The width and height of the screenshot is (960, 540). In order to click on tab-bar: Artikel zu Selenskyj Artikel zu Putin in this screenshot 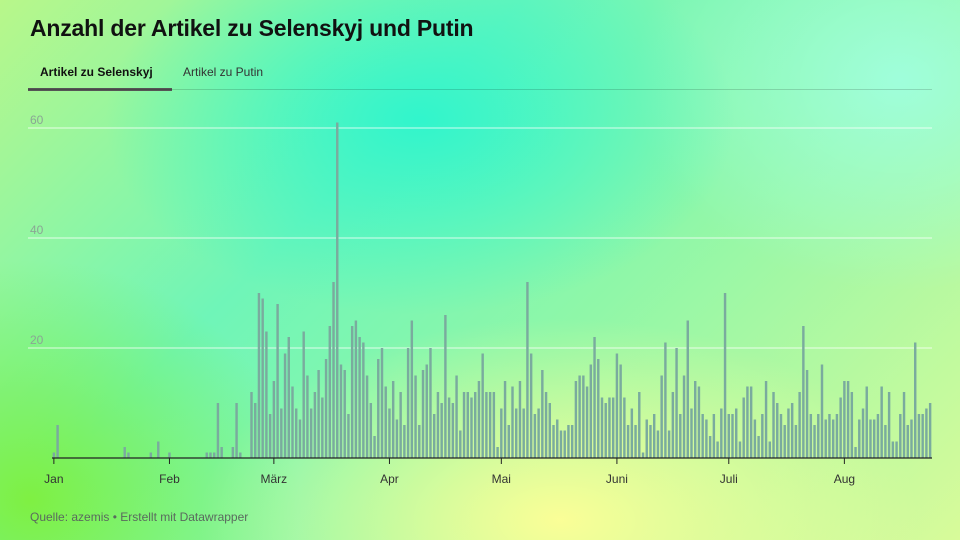, I will do `click(480, 73)`.